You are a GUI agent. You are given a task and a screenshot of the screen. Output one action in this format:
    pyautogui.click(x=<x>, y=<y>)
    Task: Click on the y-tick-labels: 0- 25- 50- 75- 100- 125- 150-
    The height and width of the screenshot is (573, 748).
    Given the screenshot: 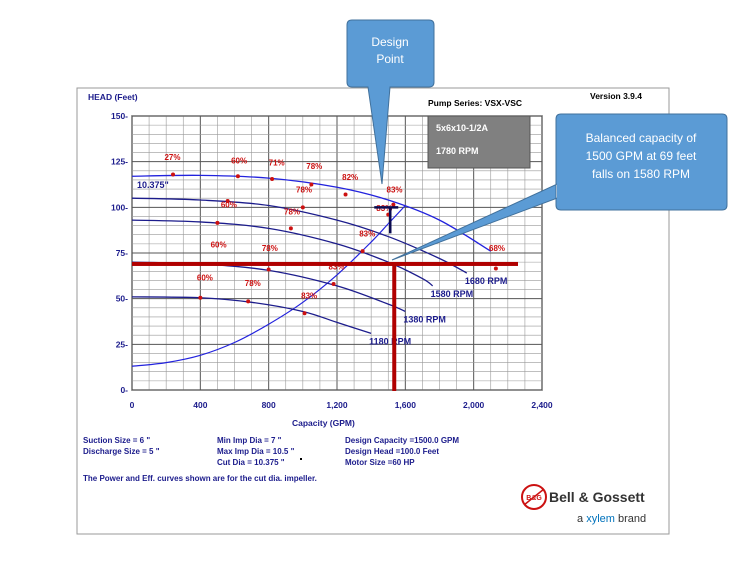 What is the action you would take?
    pyautogui.click(x=119, y=253)
    